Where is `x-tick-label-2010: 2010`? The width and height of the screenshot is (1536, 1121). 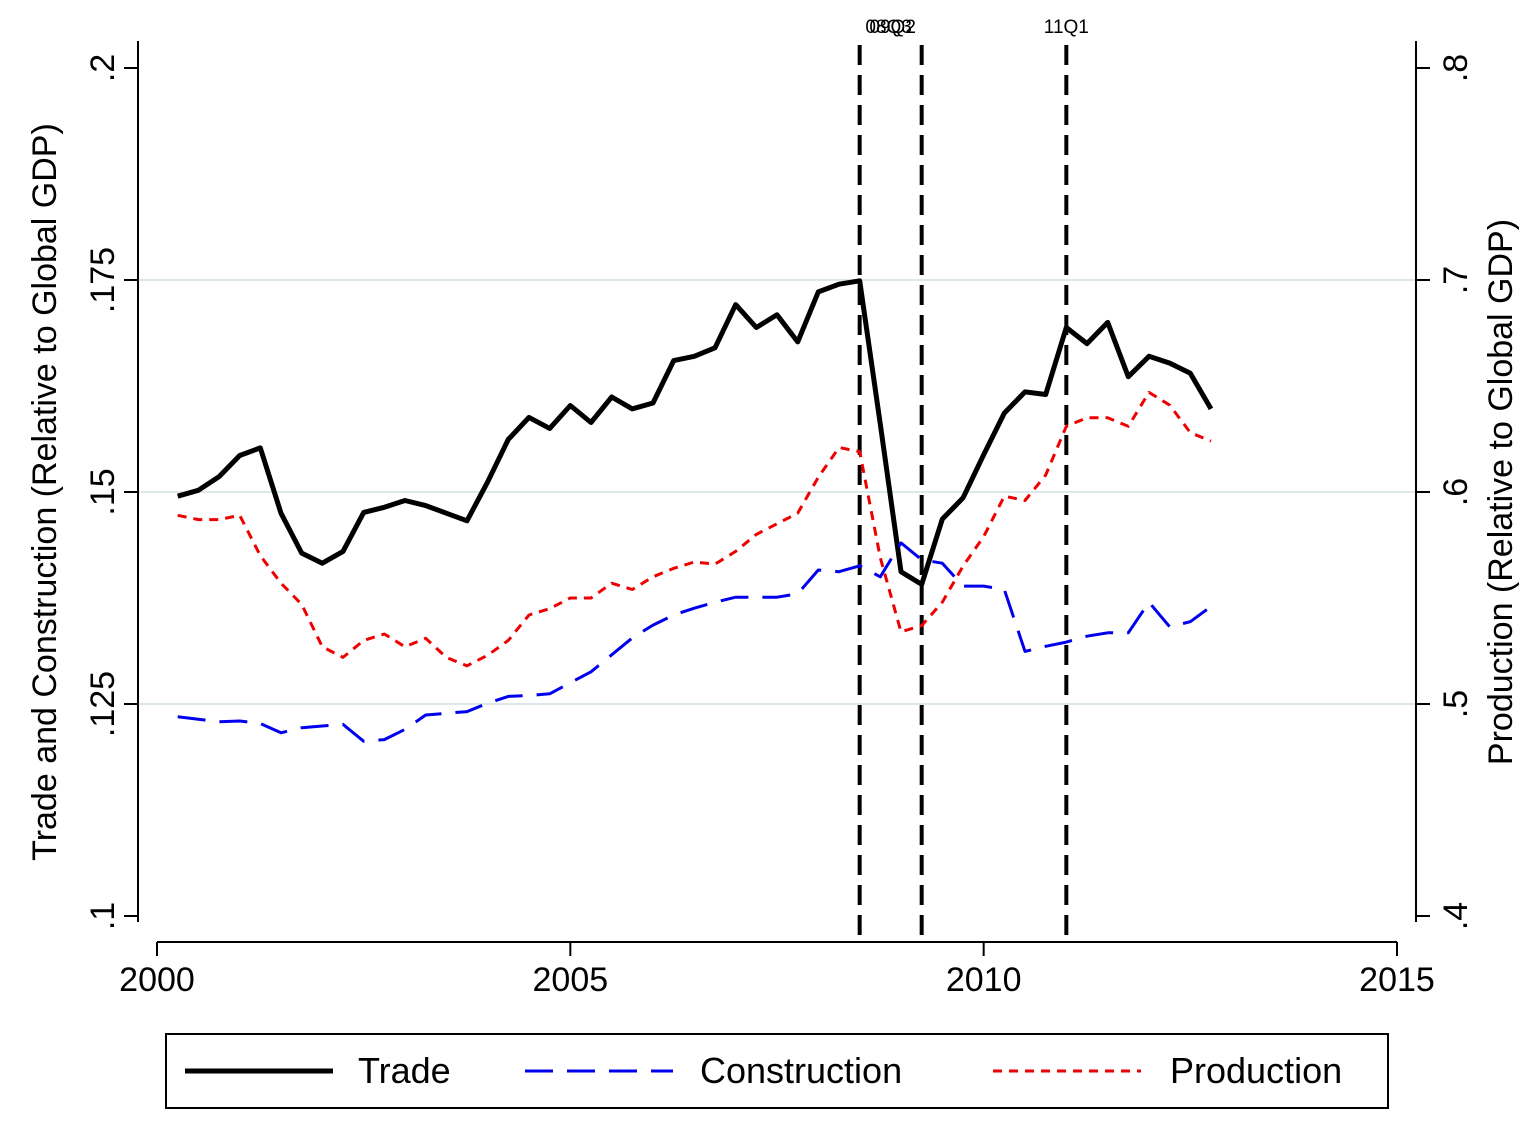 x-tick-label-2010: 2010 is located at coordinates (984, 980).